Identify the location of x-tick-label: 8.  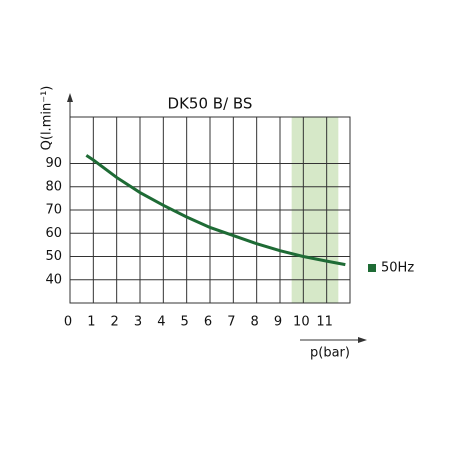
(255, 322).